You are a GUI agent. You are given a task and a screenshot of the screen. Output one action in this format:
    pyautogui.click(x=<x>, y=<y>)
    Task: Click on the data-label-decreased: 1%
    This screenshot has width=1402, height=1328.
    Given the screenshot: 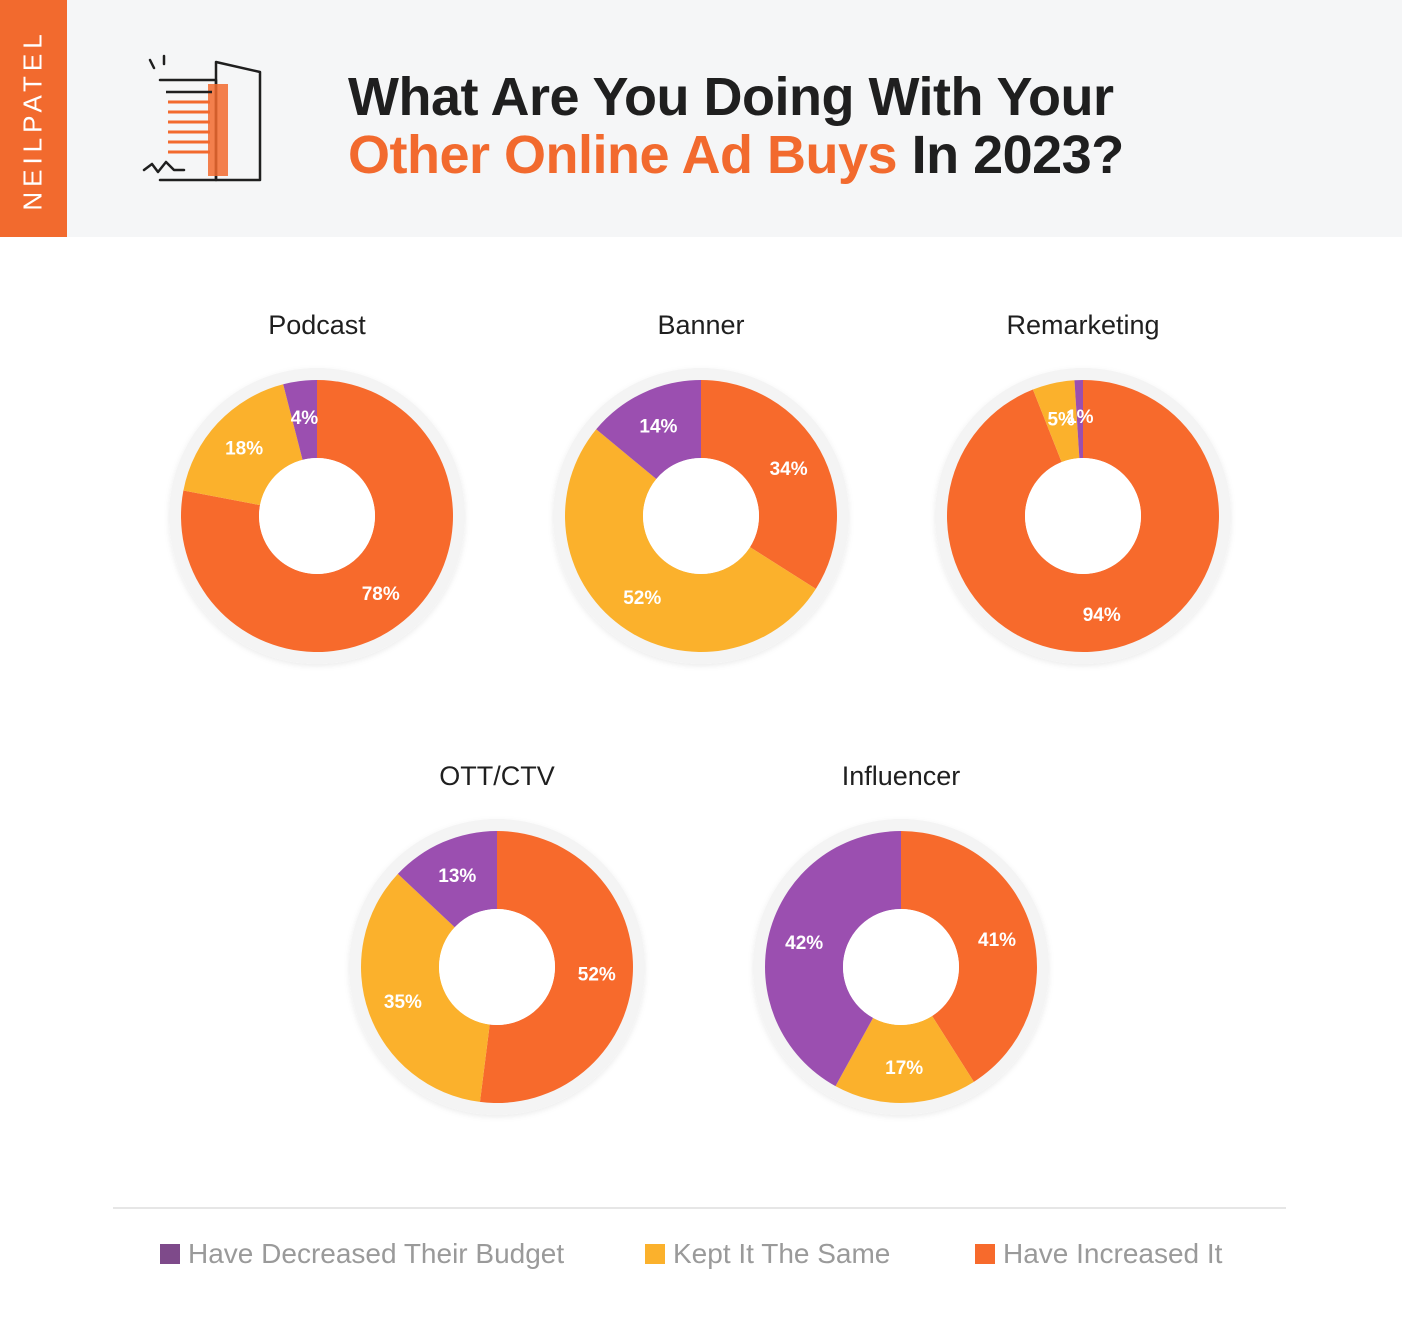 What is the action you would take?
    pyautogui.click(x=1080, y=417)
    